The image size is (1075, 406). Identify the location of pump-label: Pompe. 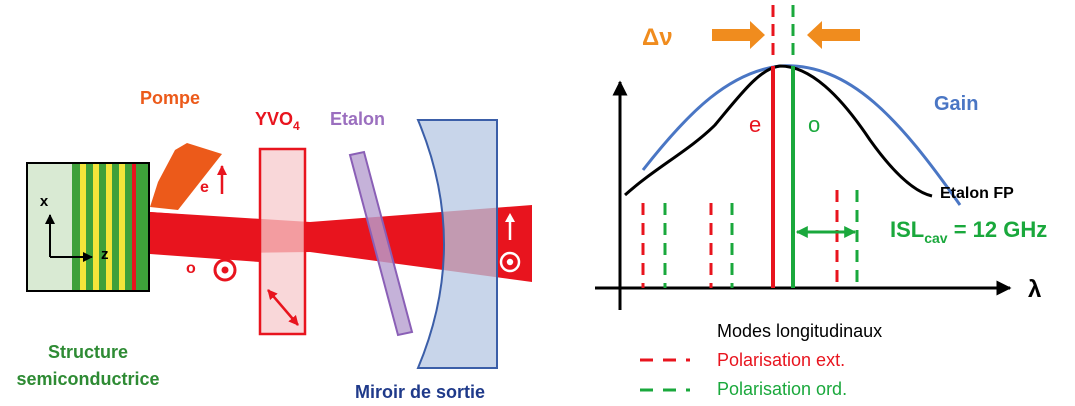
(170, 98).